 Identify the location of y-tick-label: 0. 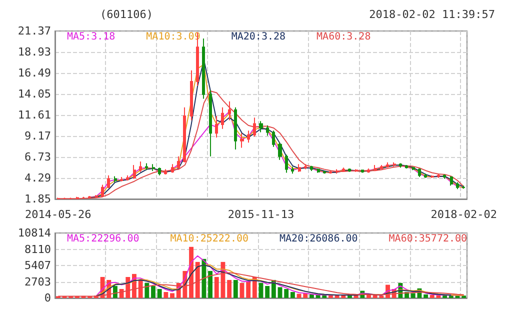
(47, 298).